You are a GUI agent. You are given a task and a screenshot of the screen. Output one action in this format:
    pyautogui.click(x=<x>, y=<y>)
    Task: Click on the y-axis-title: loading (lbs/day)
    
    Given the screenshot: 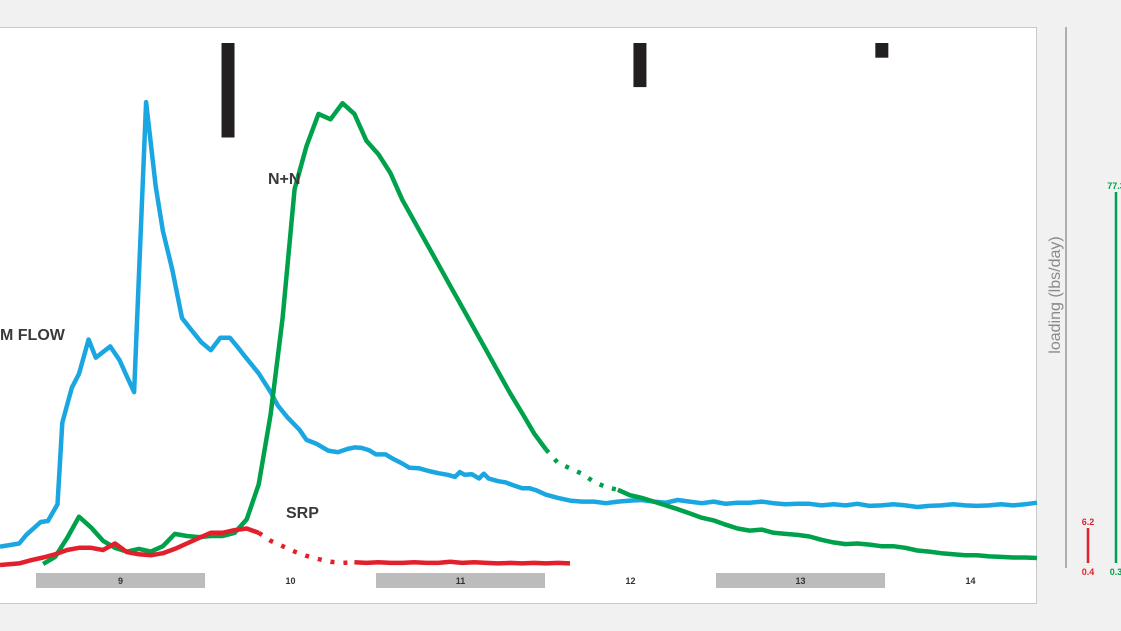 What is the action you would take?
    pyautogui.click(x=1055, y=294)
    